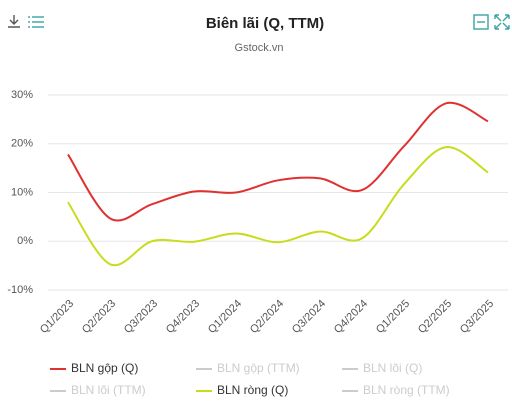 This screenshot has width=512, height=405. Describe the element at coordinates (141, 317) in the screenshot. I see `x-tick-label: Q3/2023` at that location.